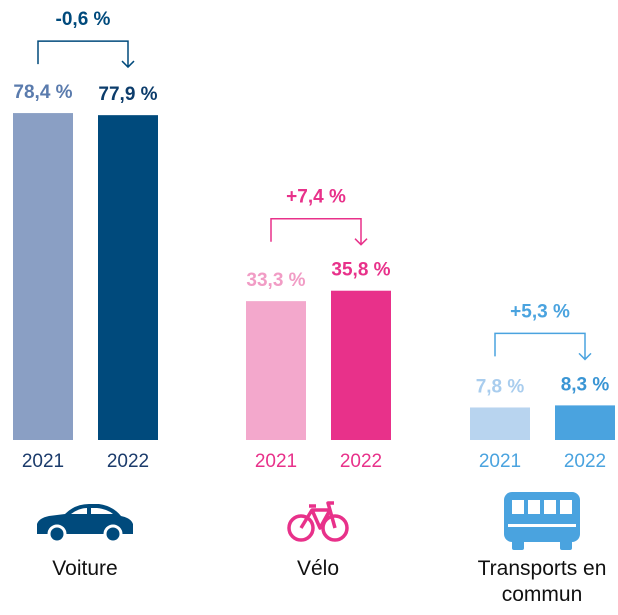 The height and width of the screenshot is (615, 618). I want to click on value-label: 33,3 %, so click(275, 280).